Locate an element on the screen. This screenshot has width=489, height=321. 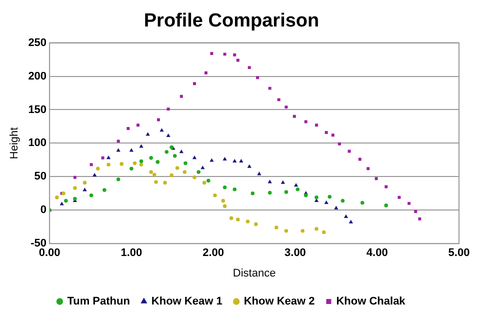
x-tick-label: 0.00 is located at coordinates (49, 253).